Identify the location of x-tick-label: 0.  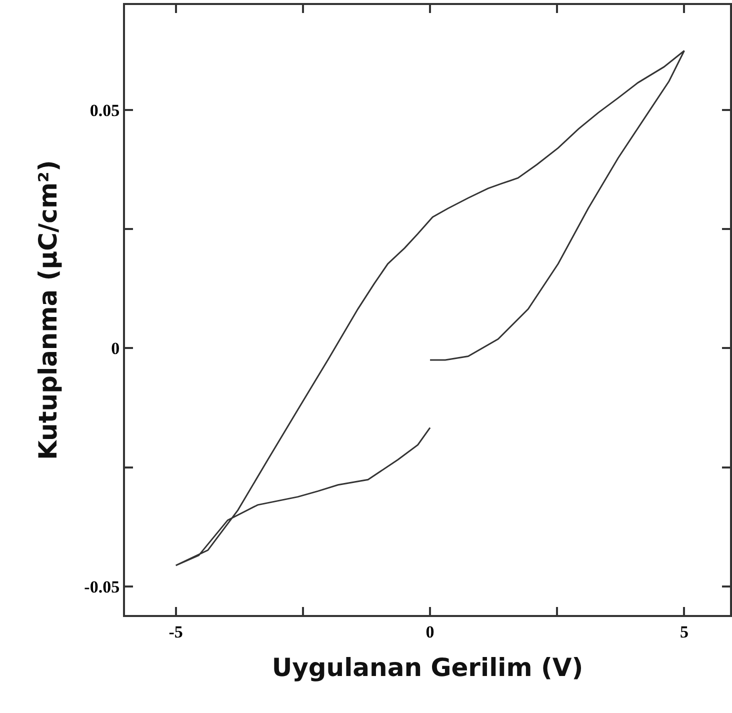
(430, 632).